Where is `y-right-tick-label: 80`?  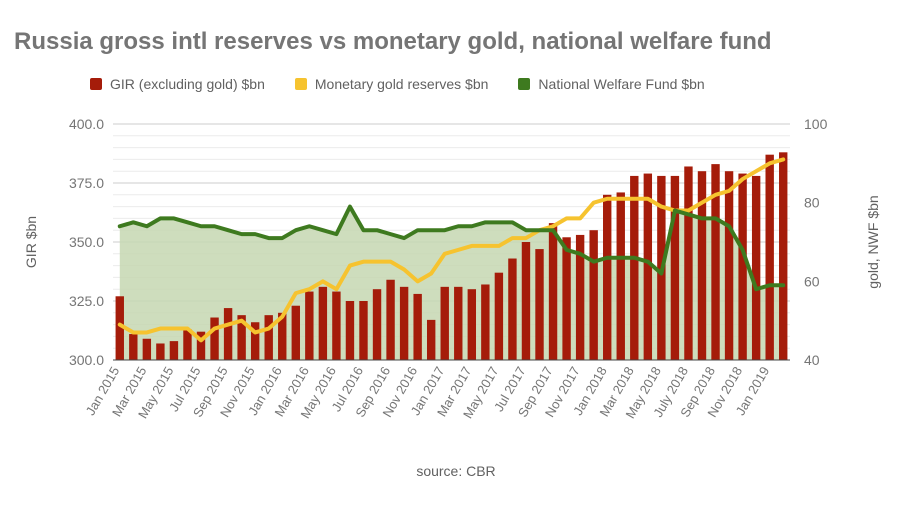
y-right-tick-label: 80 is located at coordinates (812, 203).